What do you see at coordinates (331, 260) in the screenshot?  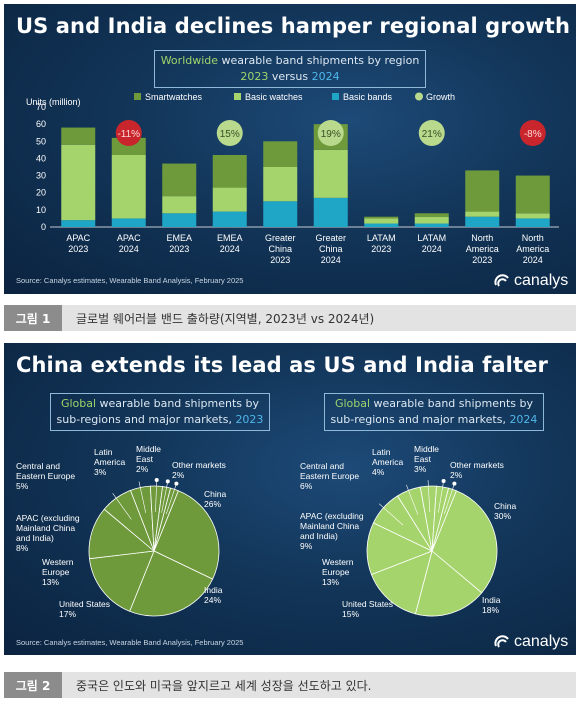 I see `x-tick-label-5-2: 2024` at bounding box center [331, 260].